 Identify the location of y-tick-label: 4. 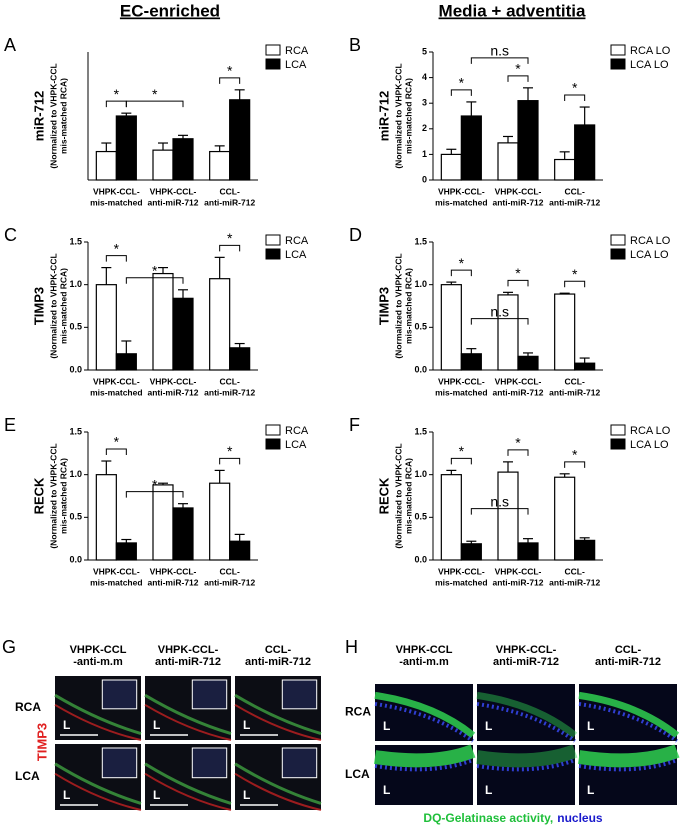
(424, 77).